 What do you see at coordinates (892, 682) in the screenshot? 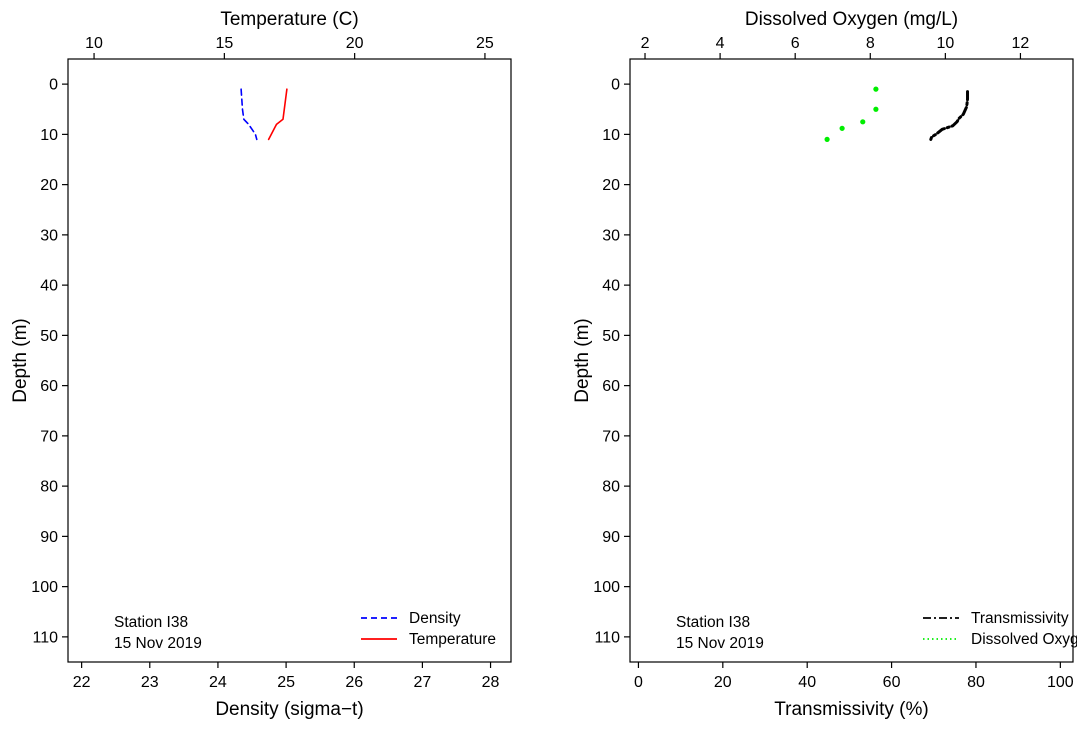
I see `bottom-tick-label: 60` at bounding box center [892, 682].